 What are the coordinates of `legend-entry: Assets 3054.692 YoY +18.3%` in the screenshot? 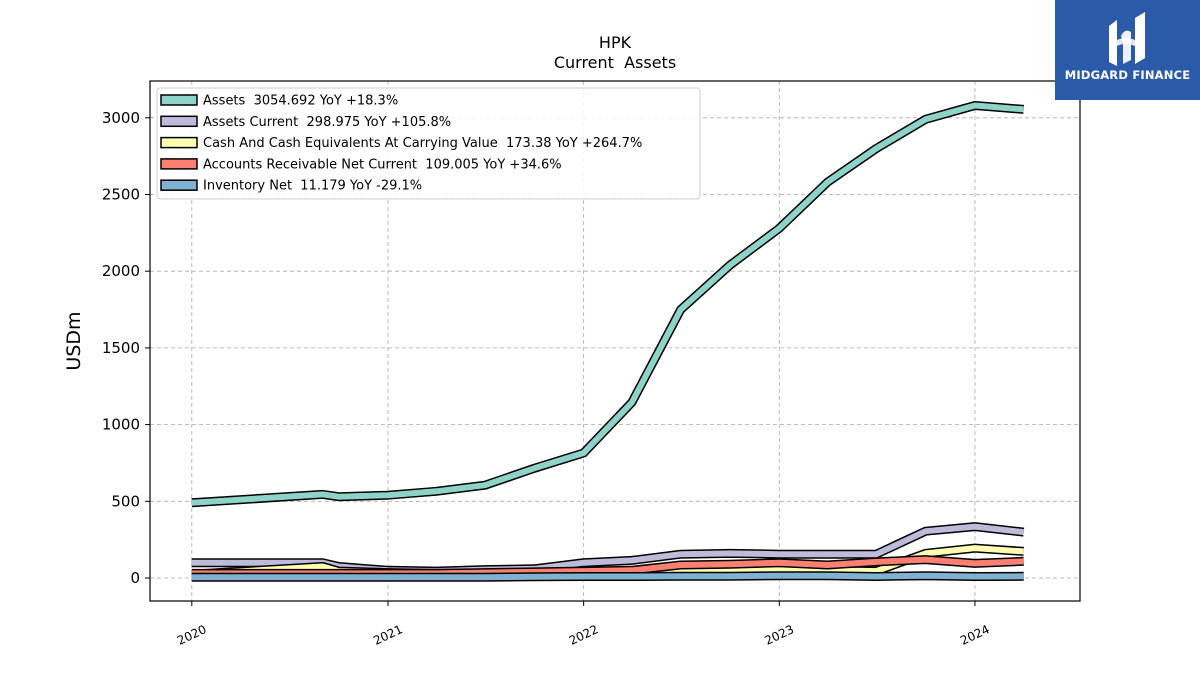 It's located at (300, 101).